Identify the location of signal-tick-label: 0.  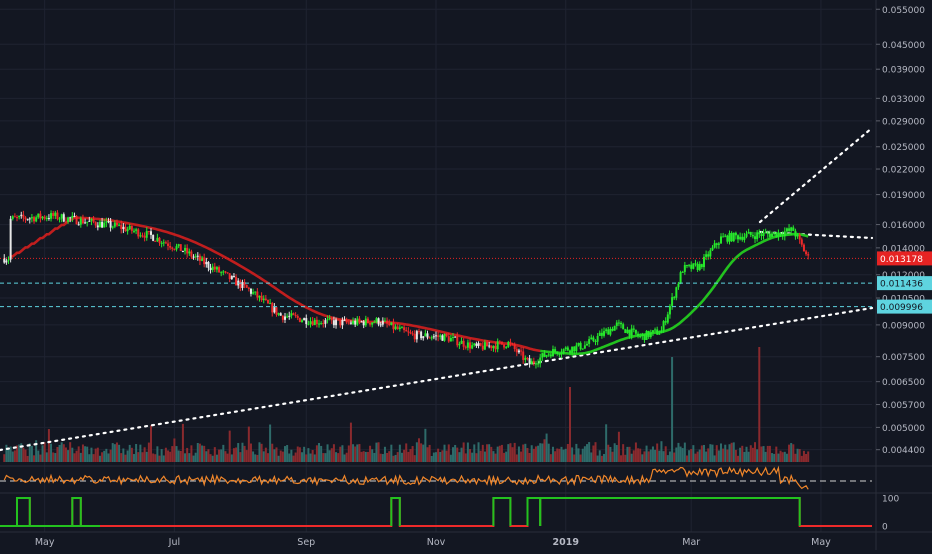
(885, 528).